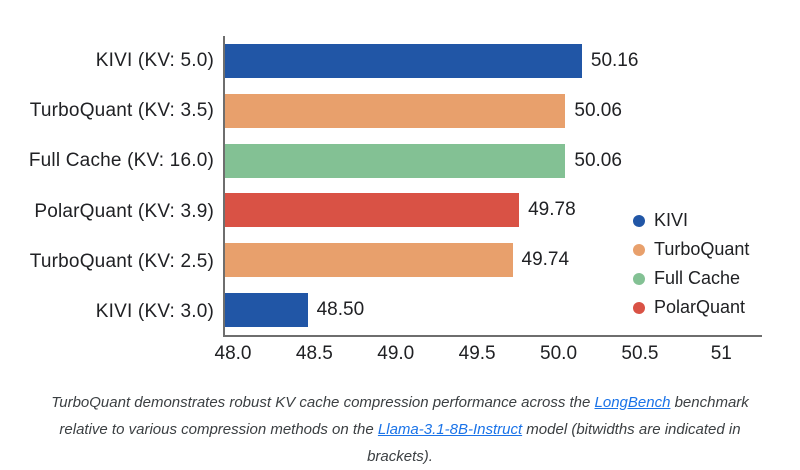 The width and height of the screenshot is (800, 470). I want to click on link-longbench: LongBench, so click(632, 402).